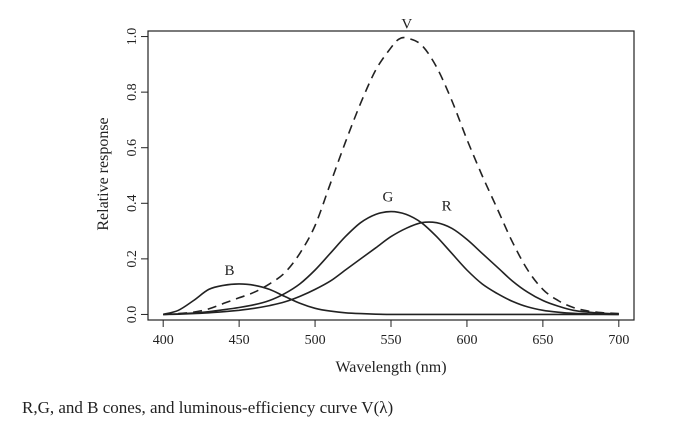  I want to click on series-line-b, so click(390, 299).